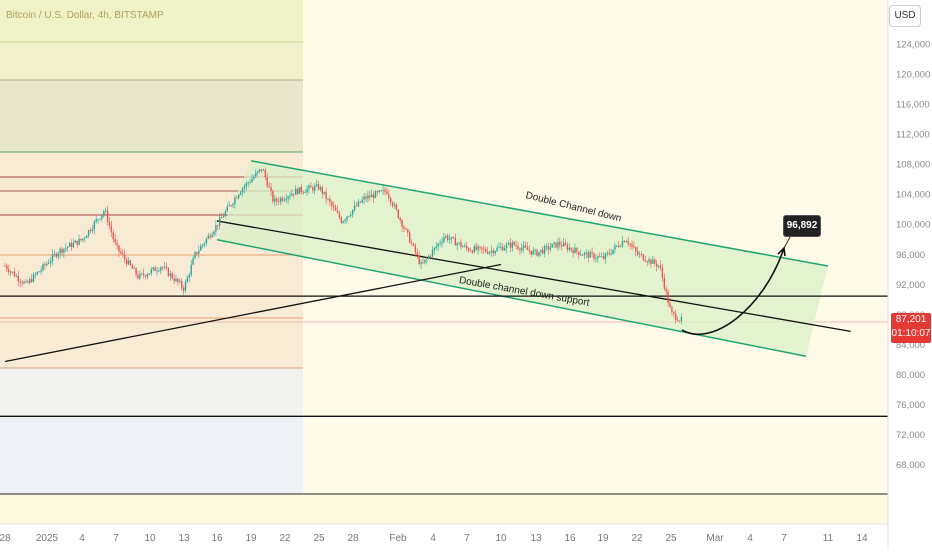  What do you see at coordinates (905, 16) in the screenshot?
I see `currency-button: USD` at bounding box center [905, 16].